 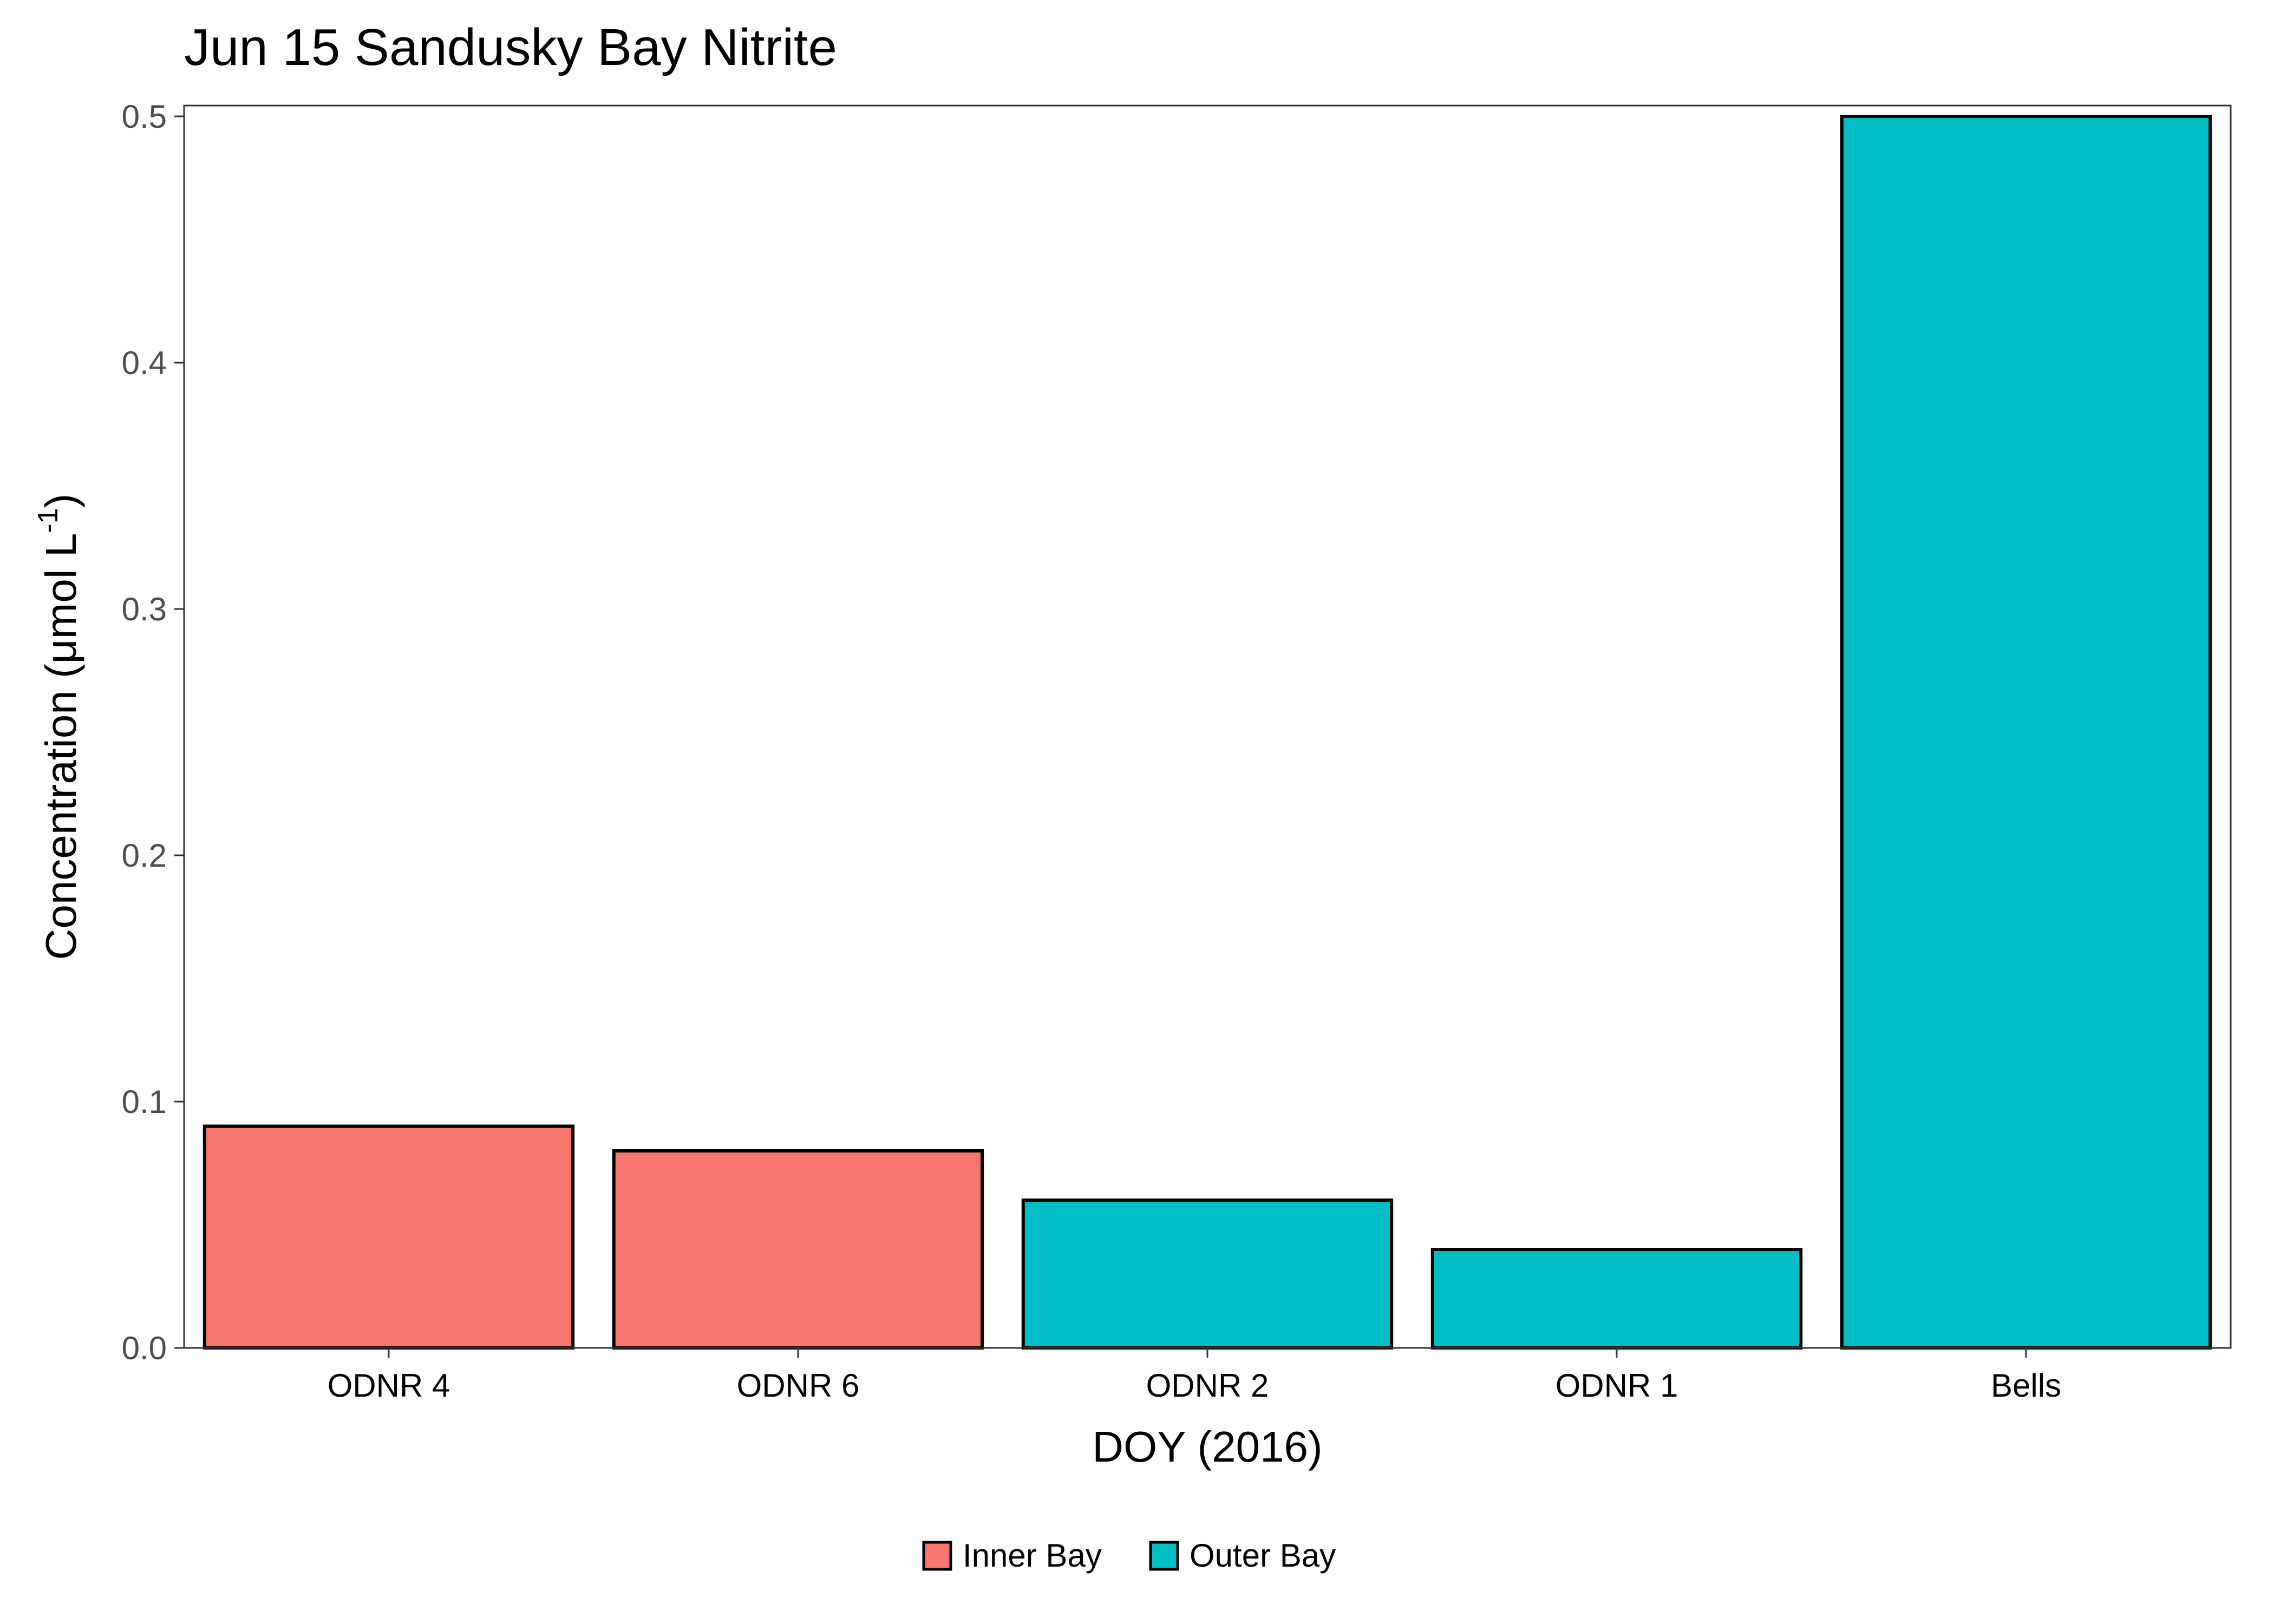 What do you see at coordinates (1129, 1555) in the screenshot?
I see `legend: Inner Bay Outer Bay` at bounding box center [1129, 1555].